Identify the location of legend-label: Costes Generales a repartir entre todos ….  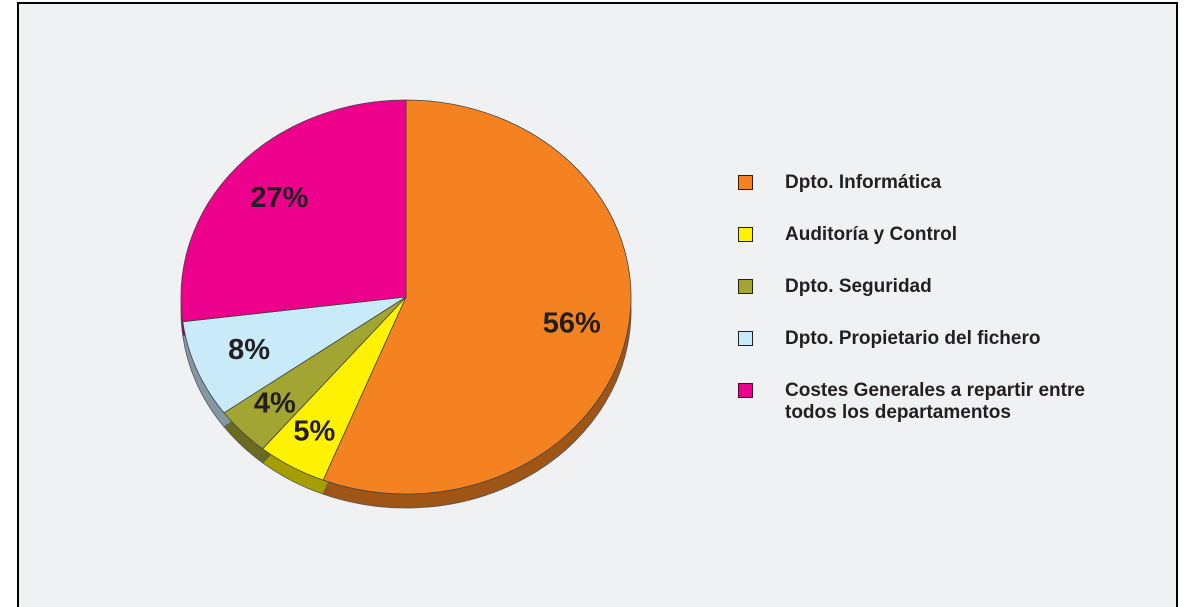
(935, 401).